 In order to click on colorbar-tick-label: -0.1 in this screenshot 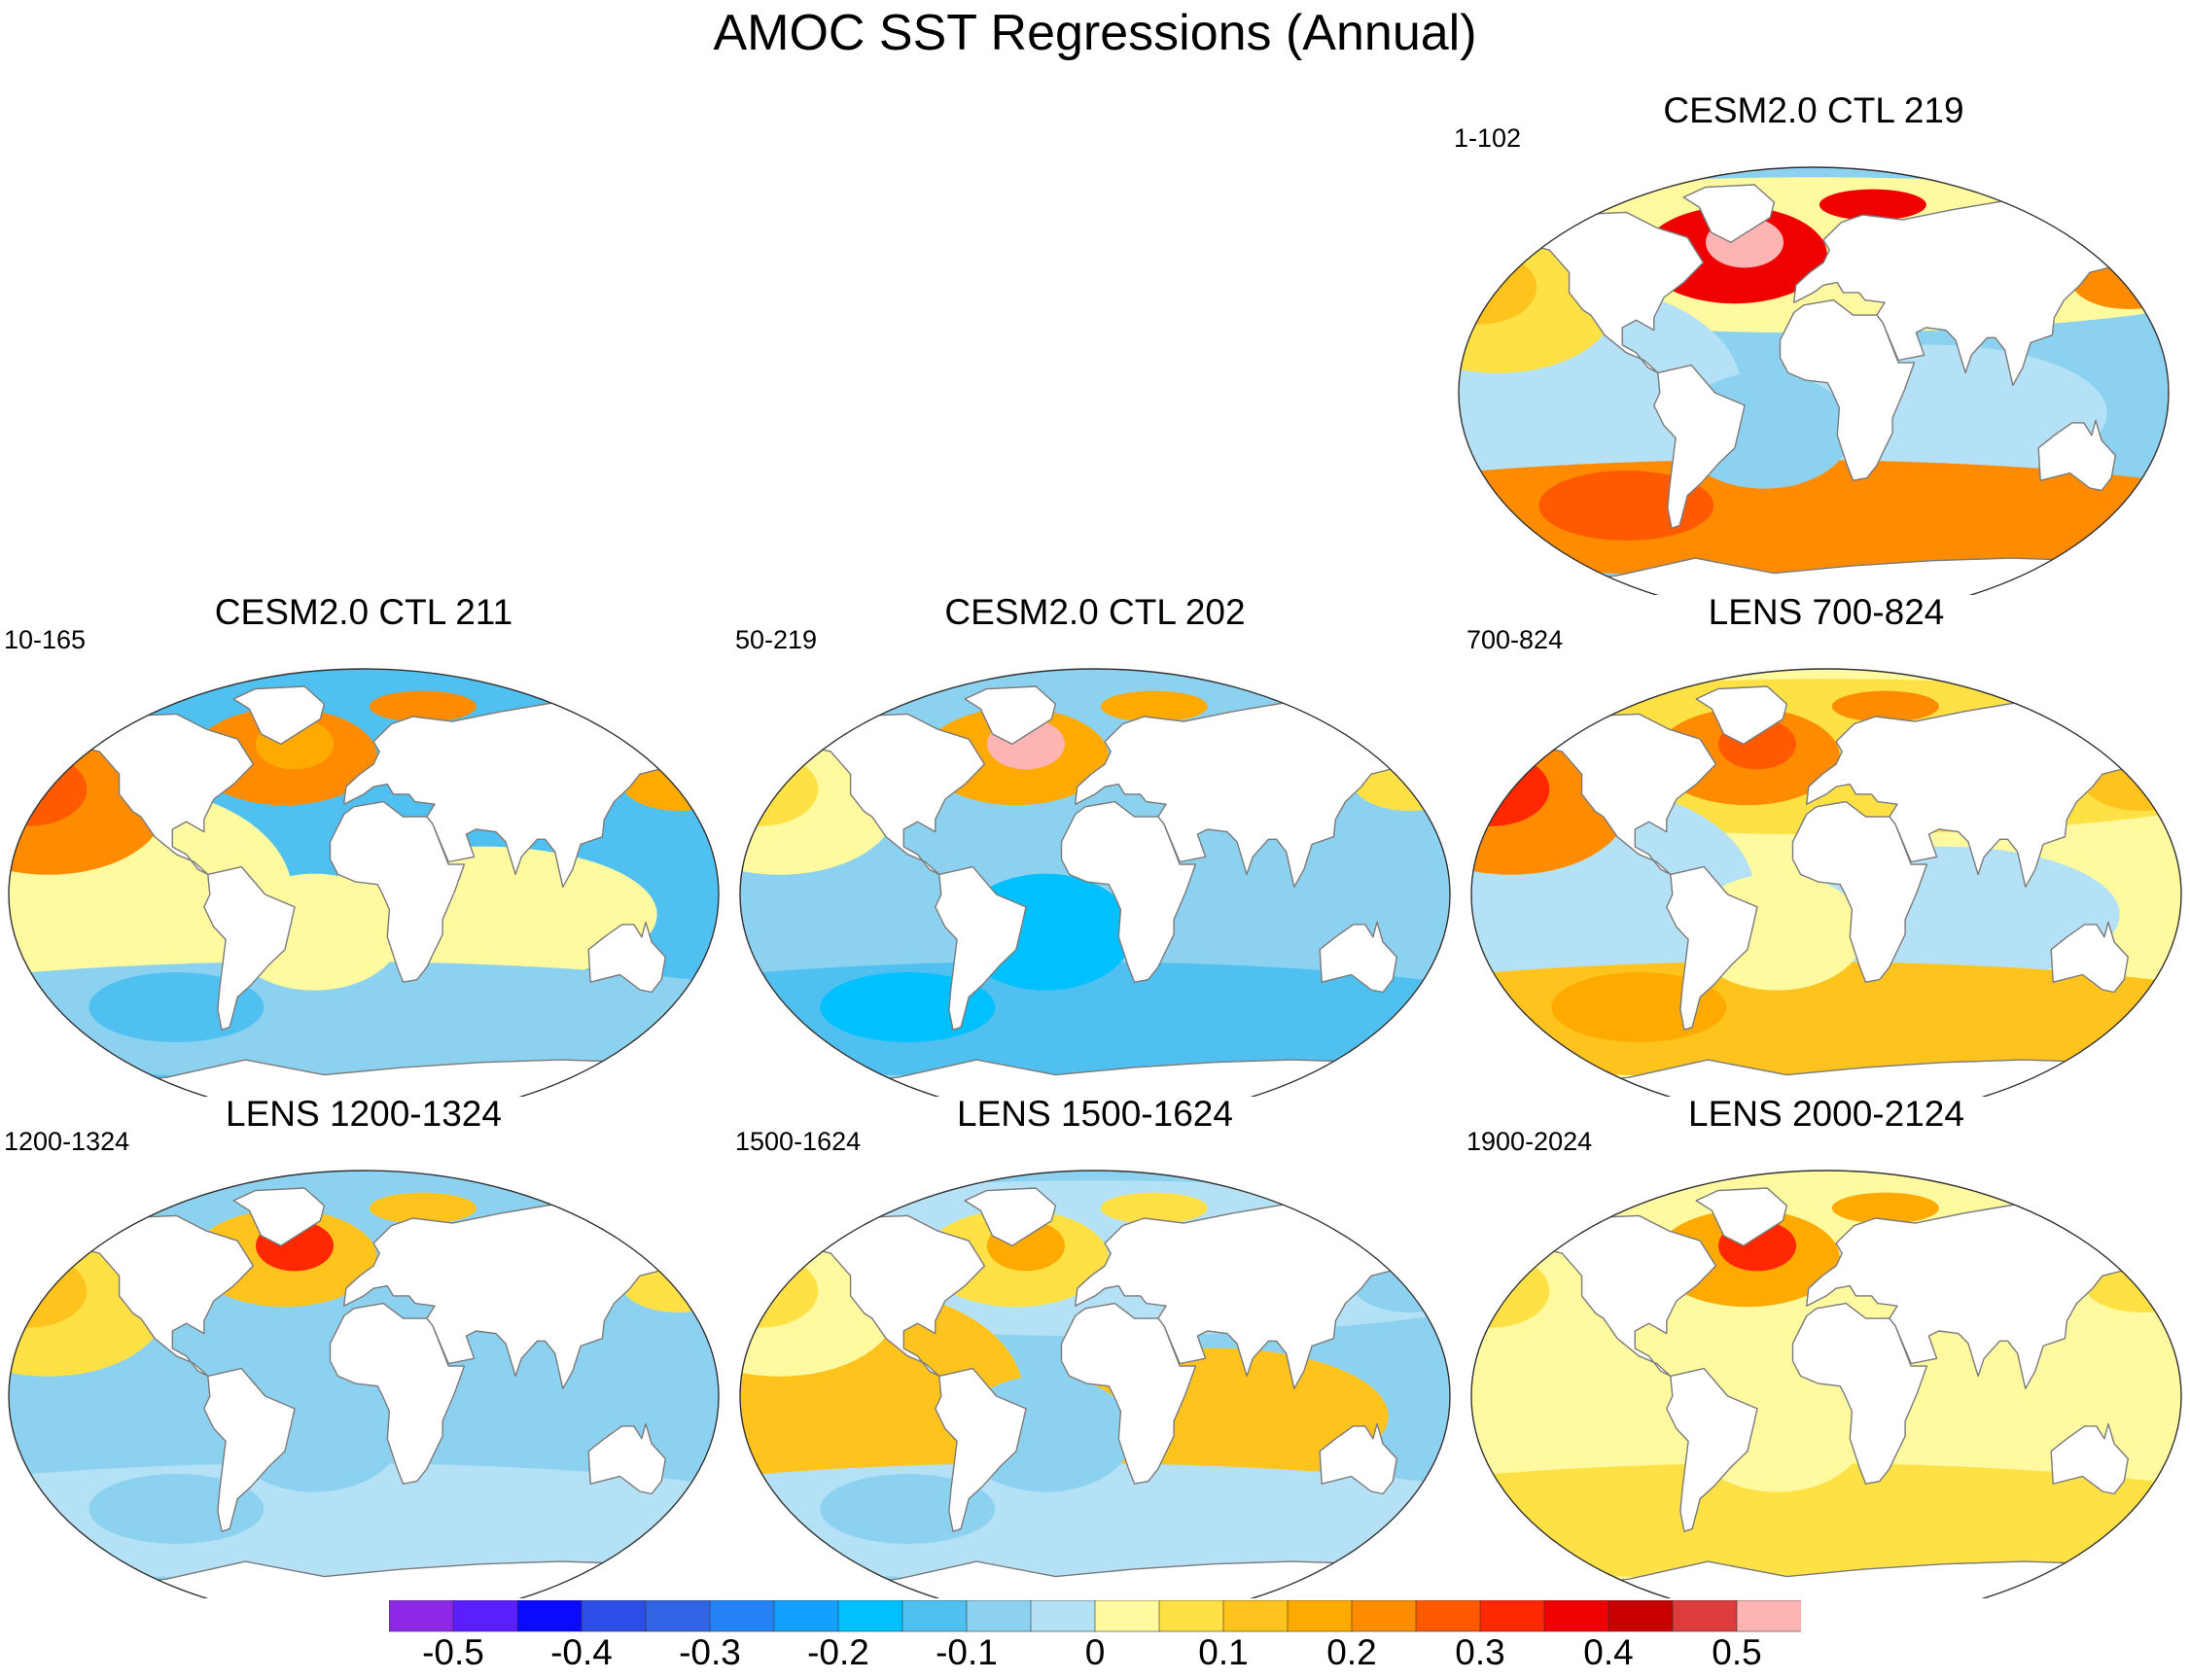, I will do `click(967, 1652)`.